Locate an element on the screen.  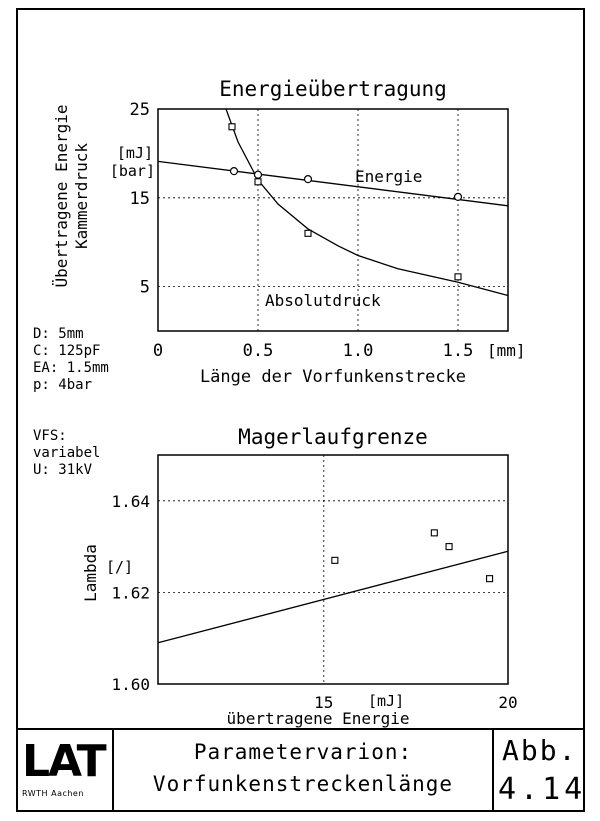
chart1-yunit-bar: [bar] is located at coordinates (132, 171).